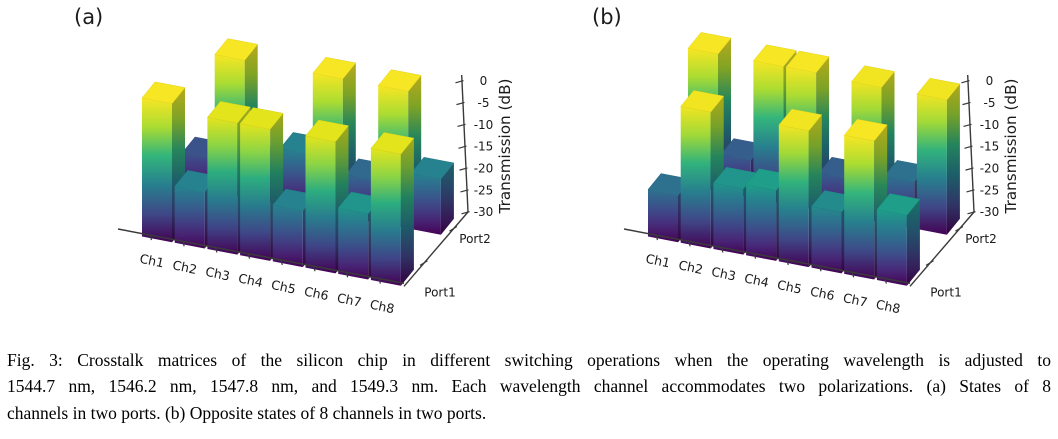 Image resolution: width=1058 pixels, height=439 pixels. I want to click on bar-ch1-port1, so click(163, 162).